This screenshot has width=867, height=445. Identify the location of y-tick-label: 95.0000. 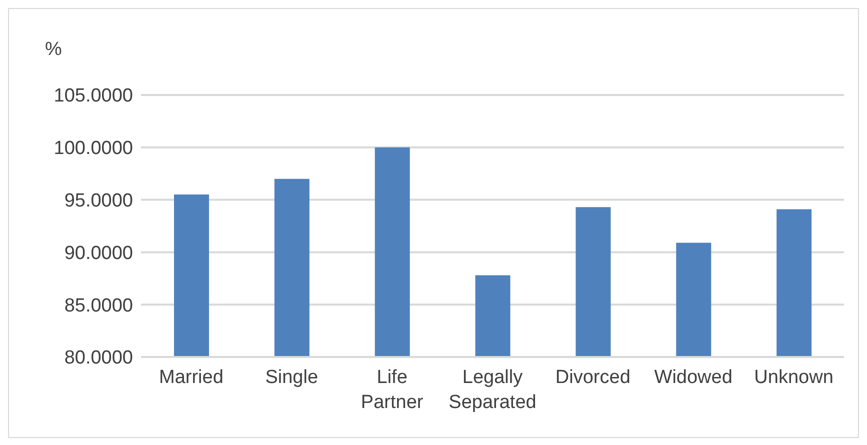
(98, 201).